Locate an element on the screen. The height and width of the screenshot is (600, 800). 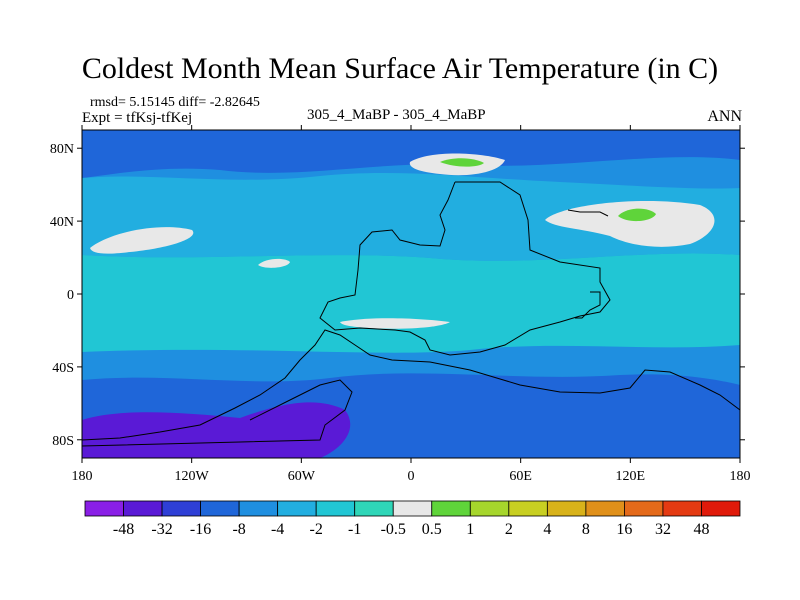
subtitle-text: 305_4_MaBP - 305_4_MaBP is located at coordinates (396, 115).